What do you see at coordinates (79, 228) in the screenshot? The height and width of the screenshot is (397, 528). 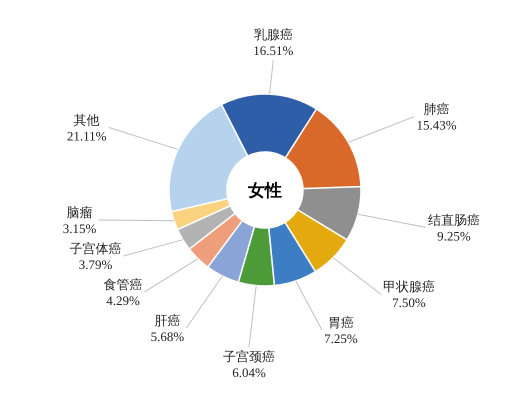 I see `data-label: 3.15%` at bounding box center [79, 228].